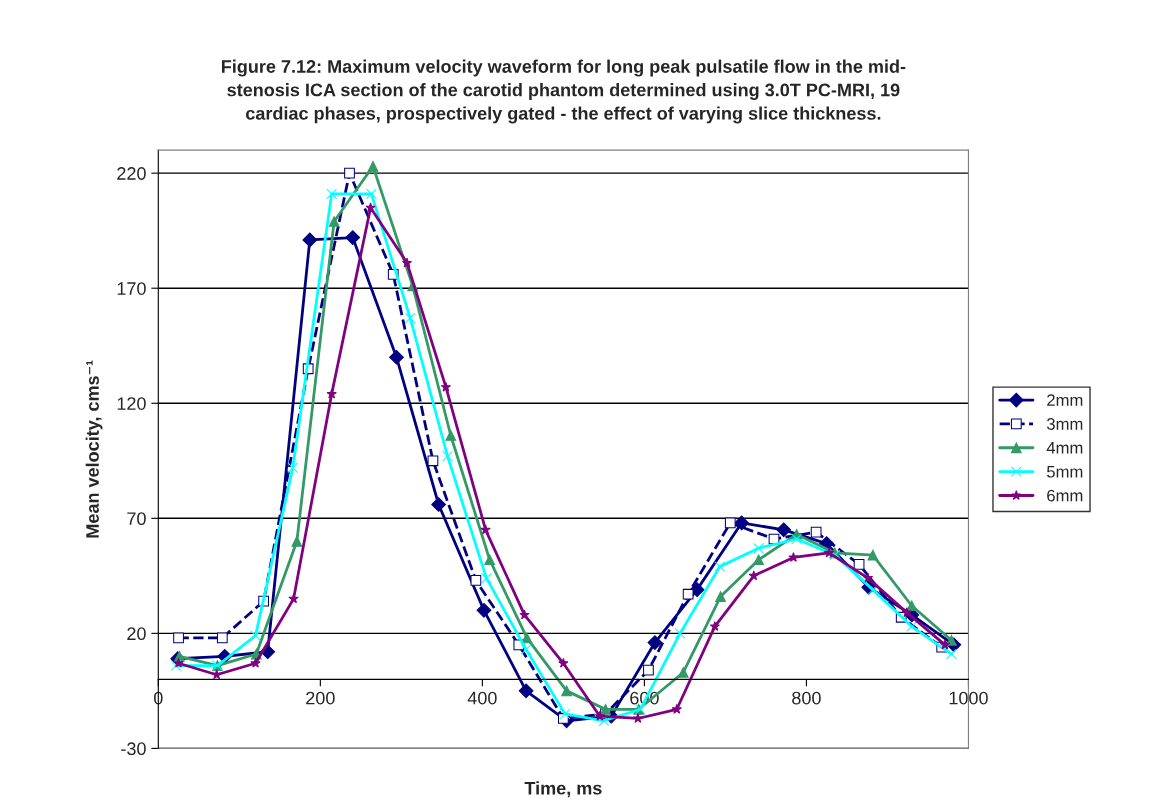  What do you see at coordinates (131, 288) in the screenshot?
I see `y-tick-label: 170` at bounding box center [131, 288].